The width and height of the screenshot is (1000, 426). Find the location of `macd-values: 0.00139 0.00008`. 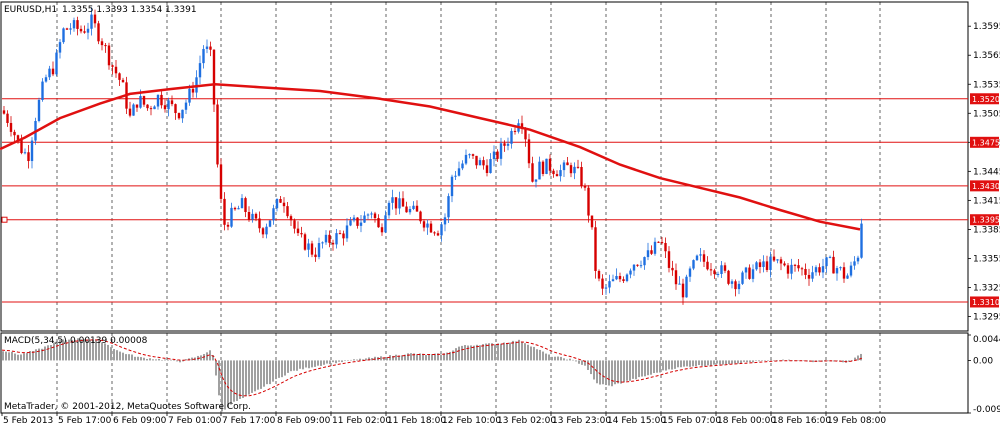

macd-values: 0.00139 0.00008 is located at coordinates (109, 341).